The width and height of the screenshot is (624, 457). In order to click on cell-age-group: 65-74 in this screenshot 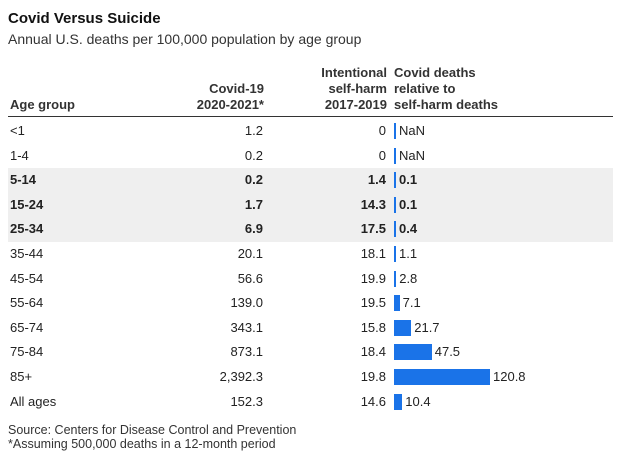, I will do `click(27, 327)`.